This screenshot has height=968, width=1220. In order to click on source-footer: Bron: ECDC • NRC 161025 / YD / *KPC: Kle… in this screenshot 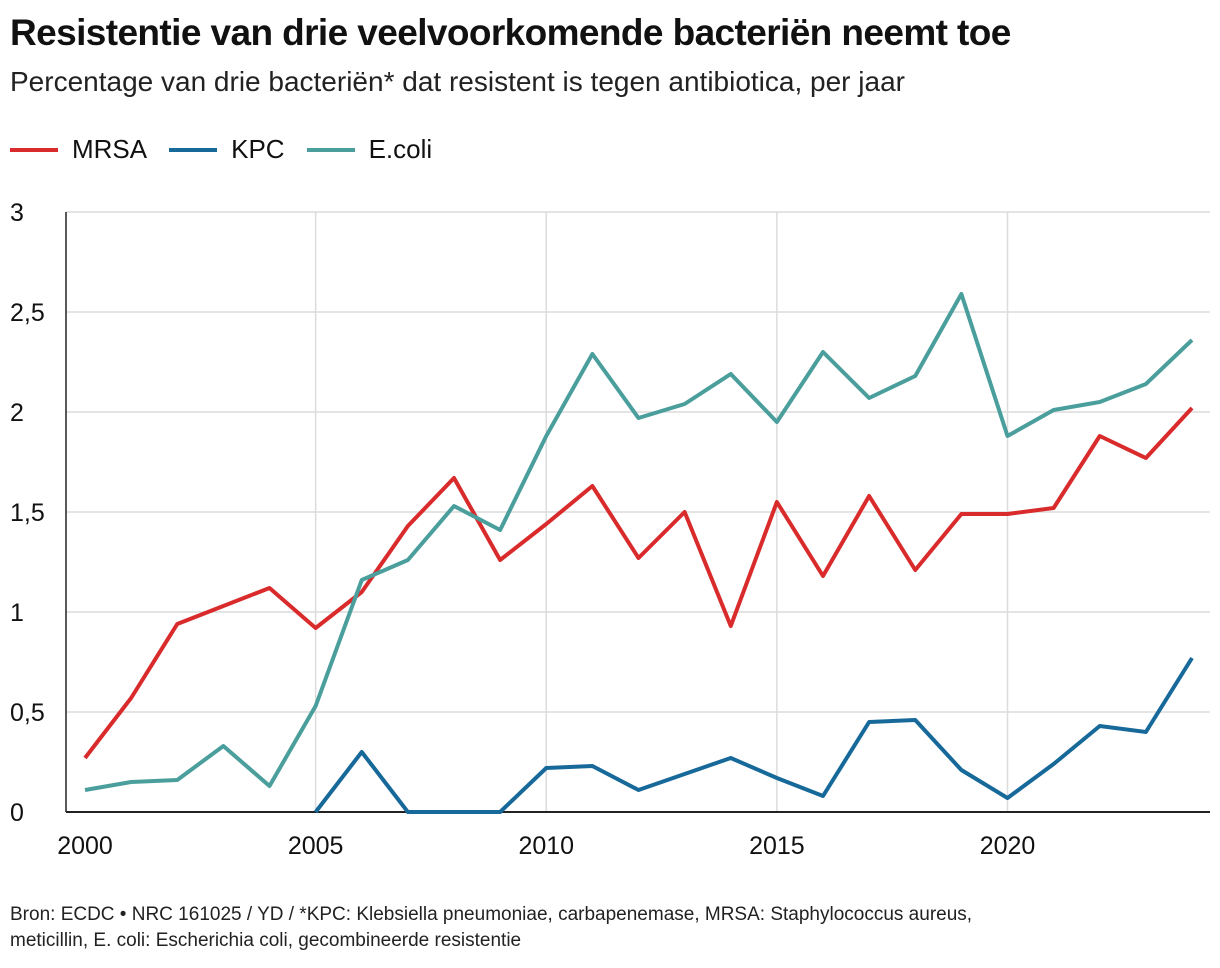, I will do `click(610, 928)`.